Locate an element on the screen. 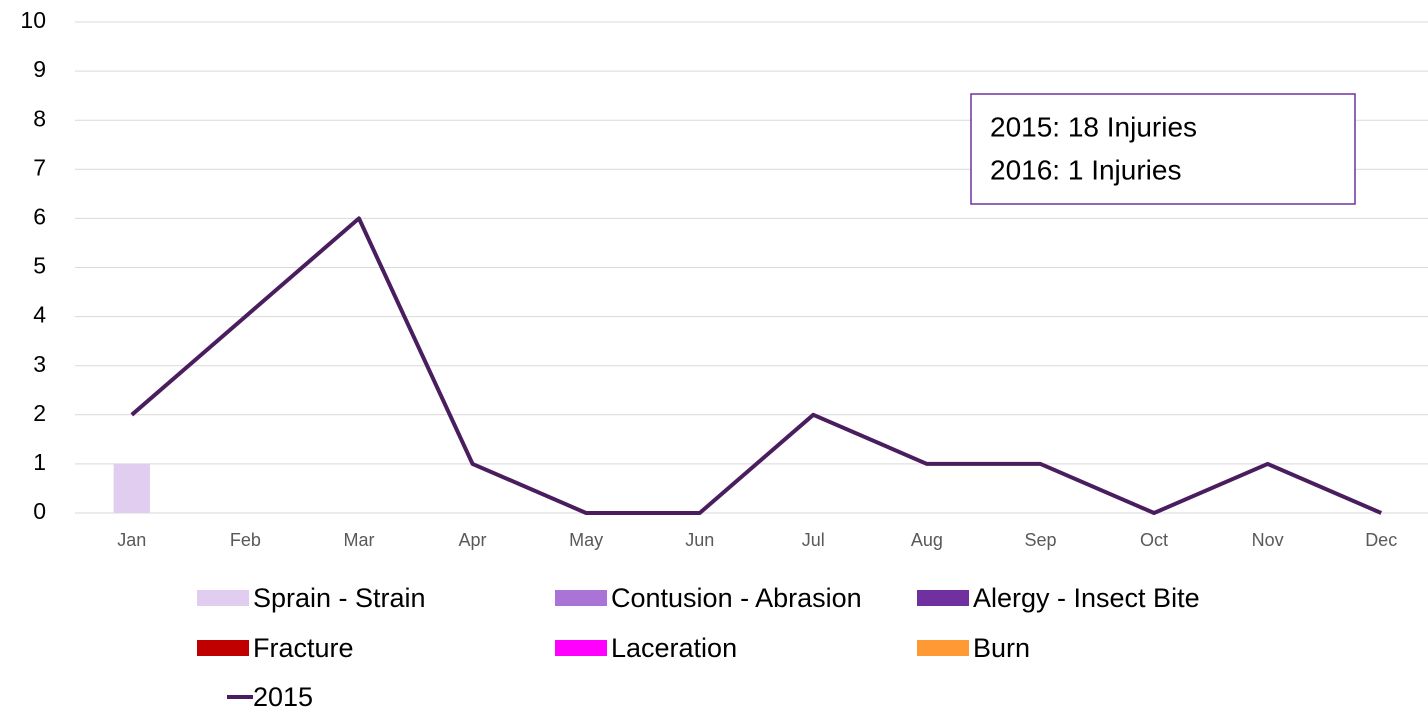  x-tick-label: Sep is located at coordinates (1040, 540).